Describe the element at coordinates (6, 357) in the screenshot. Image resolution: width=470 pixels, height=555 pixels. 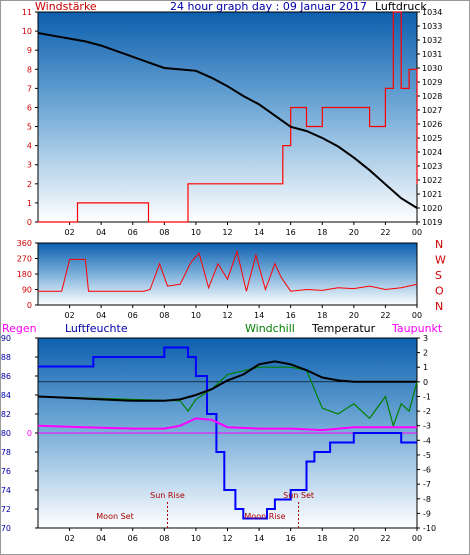
I see `hum-left-tick-label: 88` at that location.